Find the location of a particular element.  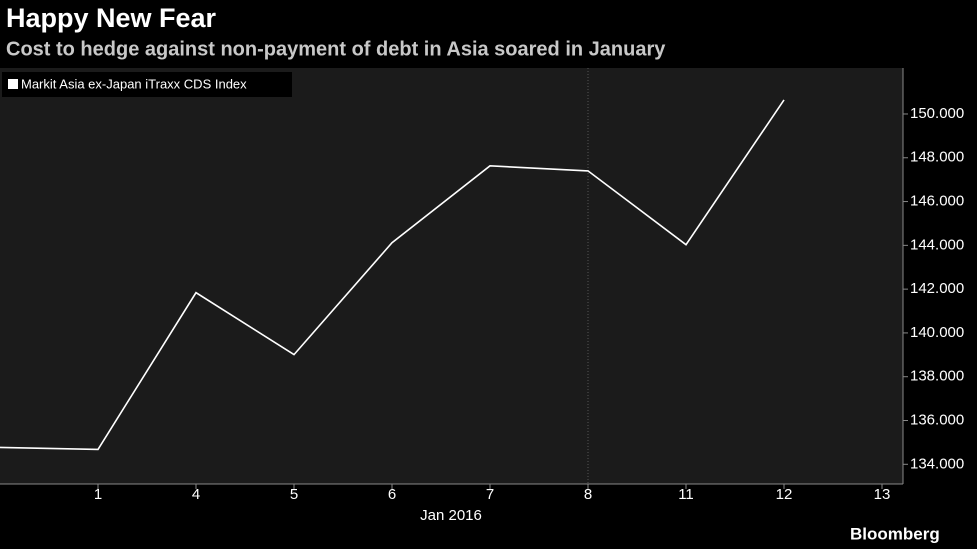

y-tick-label: 142.000 is located at coordinates (937, 288).